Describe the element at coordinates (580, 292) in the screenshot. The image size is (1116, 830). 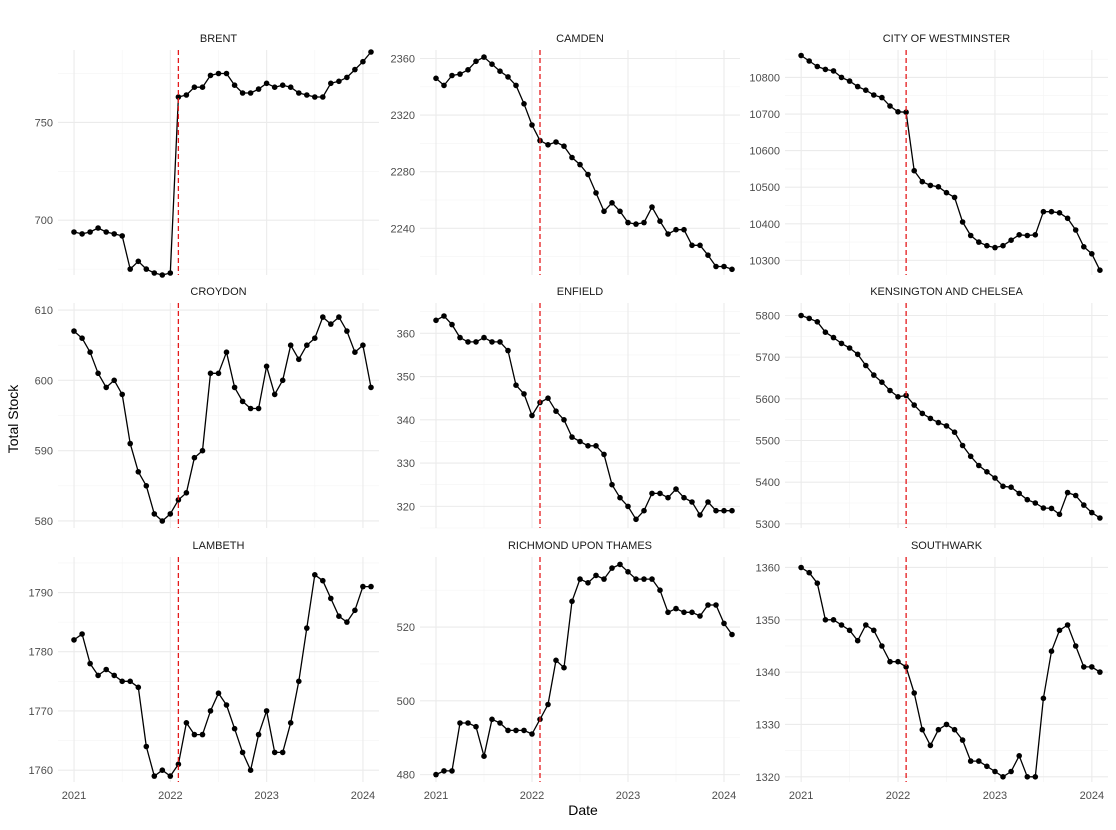
I see `facet-title: ENFIELD` at that location.